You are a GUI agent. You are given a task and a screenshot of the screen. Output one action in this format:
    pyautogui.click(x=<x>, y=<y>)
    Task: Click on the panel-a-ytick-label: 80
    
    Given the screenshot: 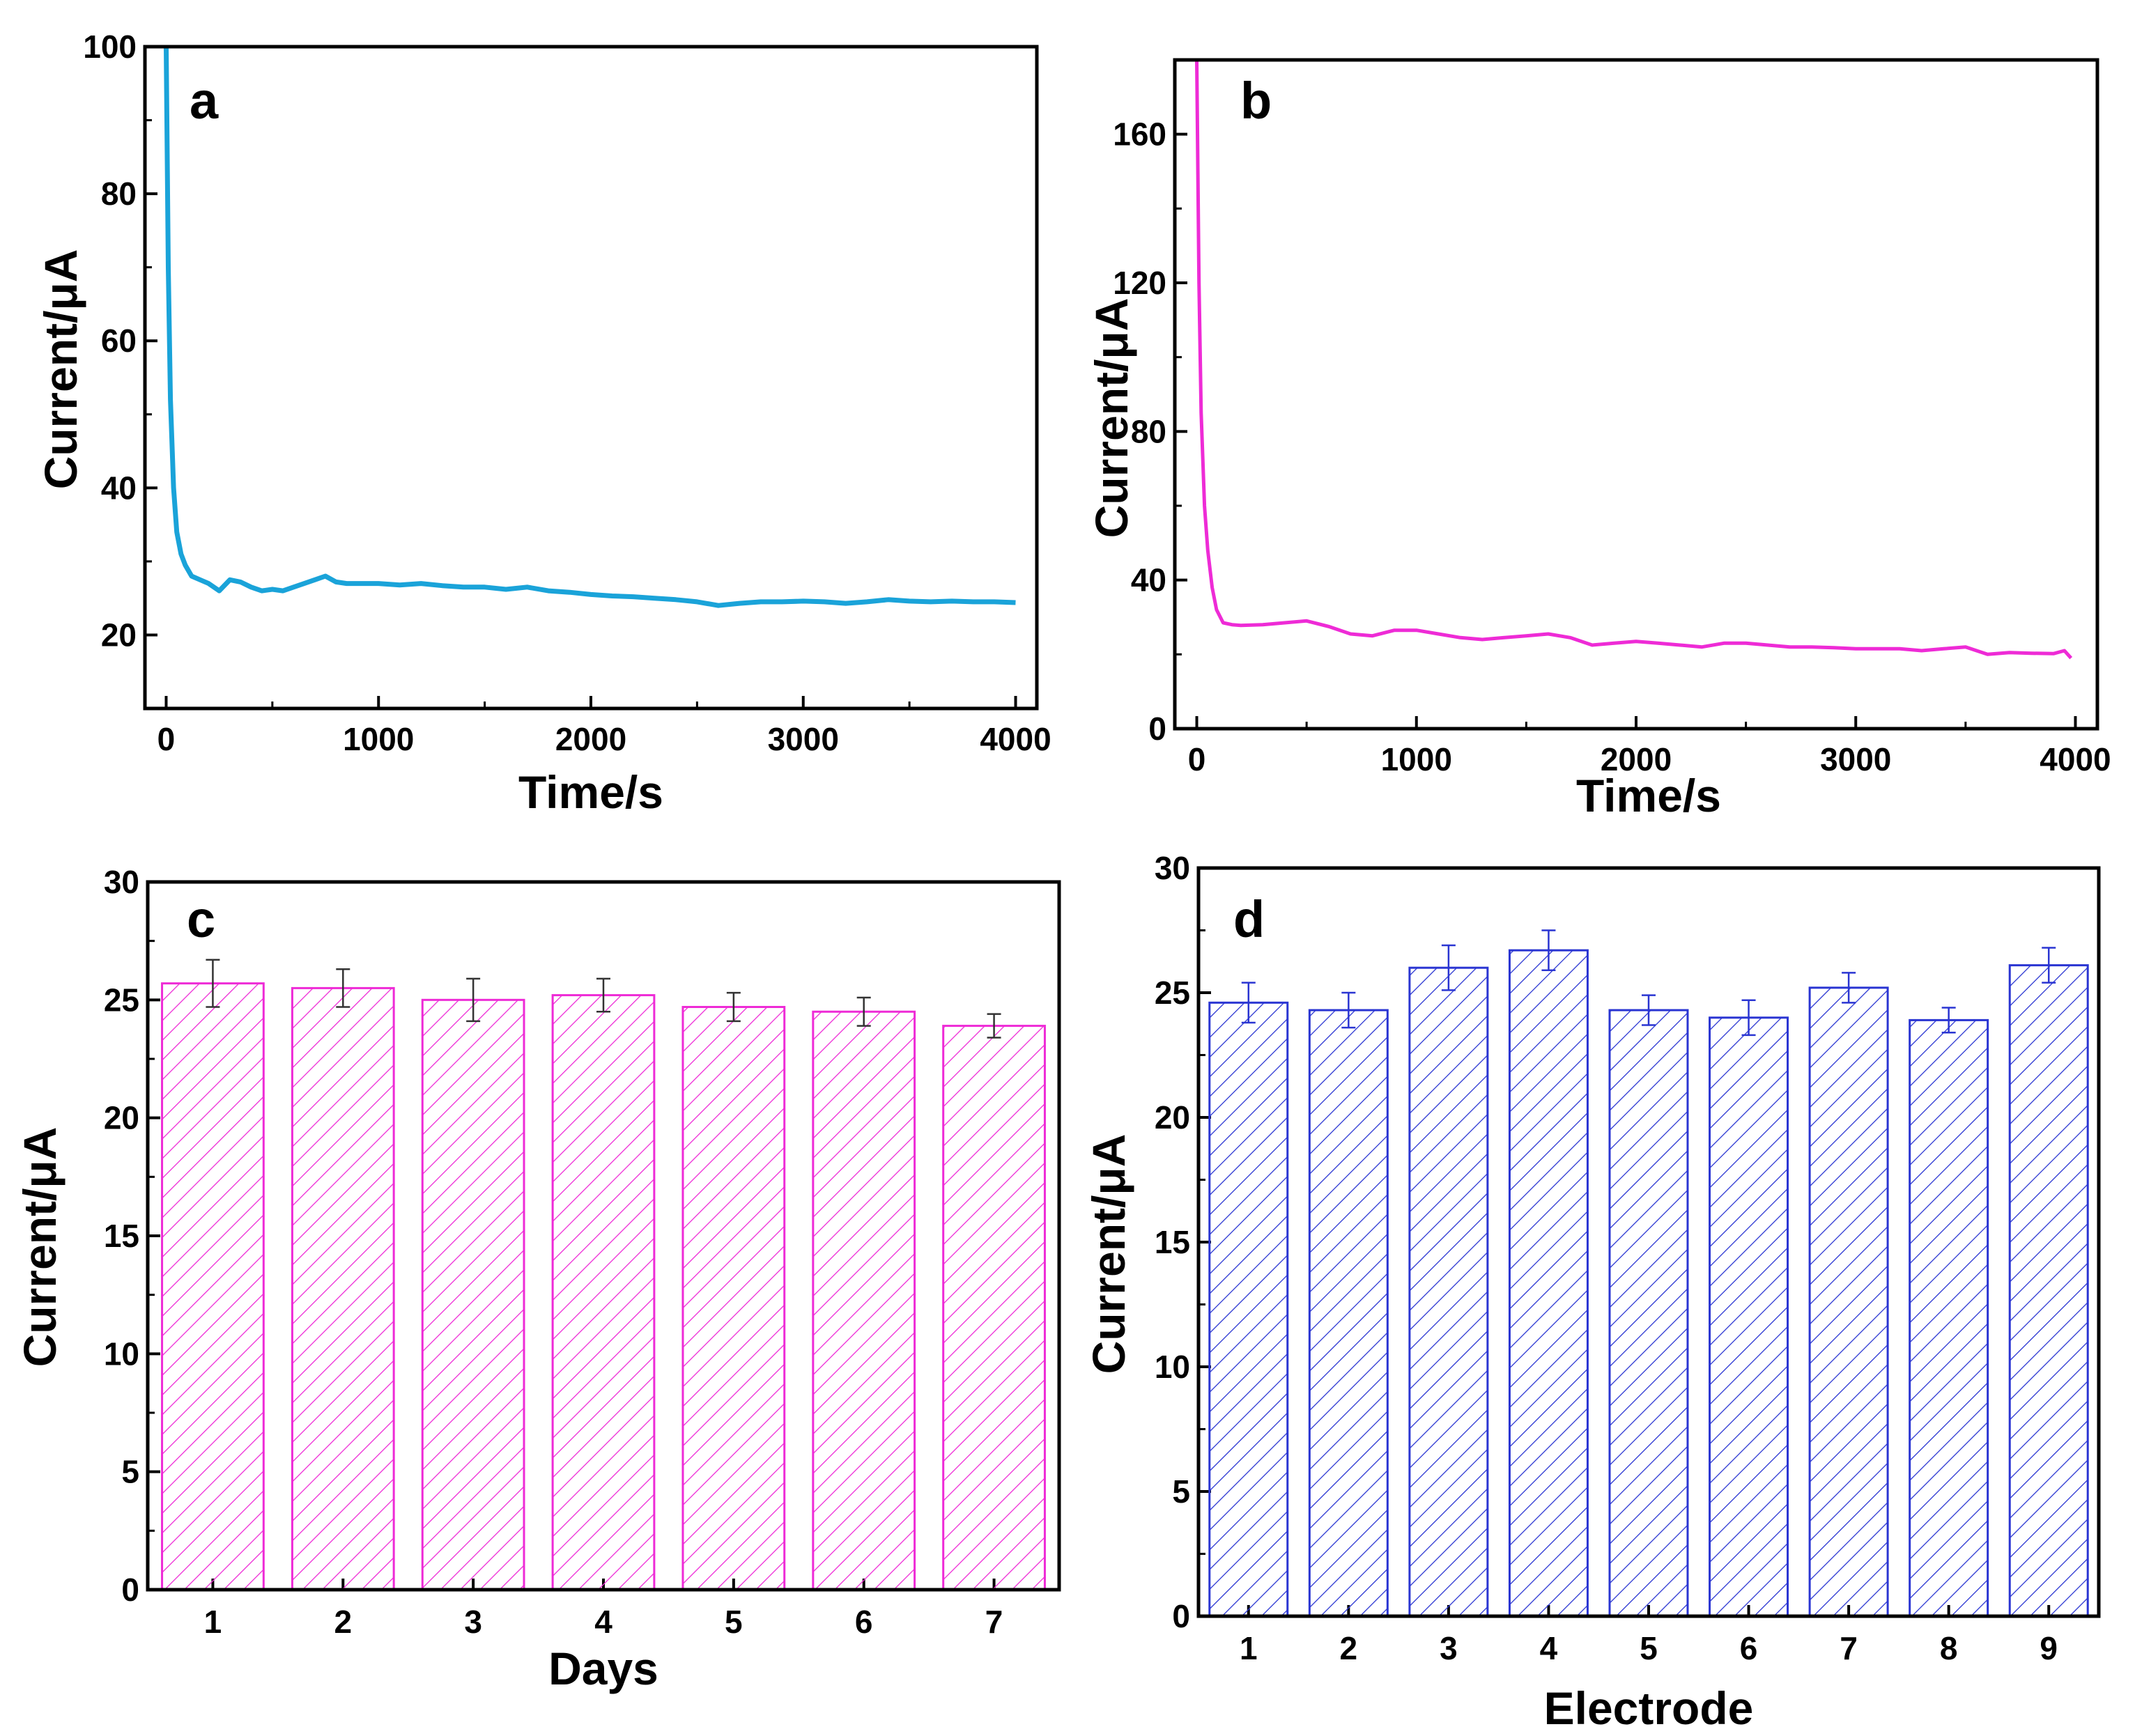 What is the action you would take?
    pyautogui.click(x=119, y=194)
    